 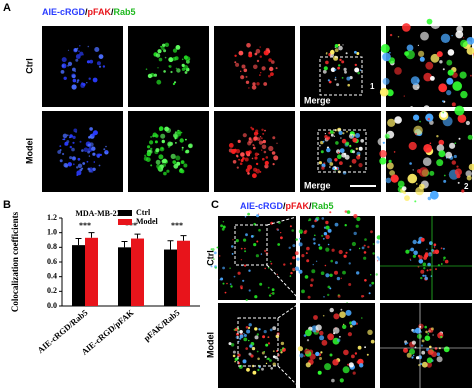 I want to click on micrograph, so click(x=340, y=66).